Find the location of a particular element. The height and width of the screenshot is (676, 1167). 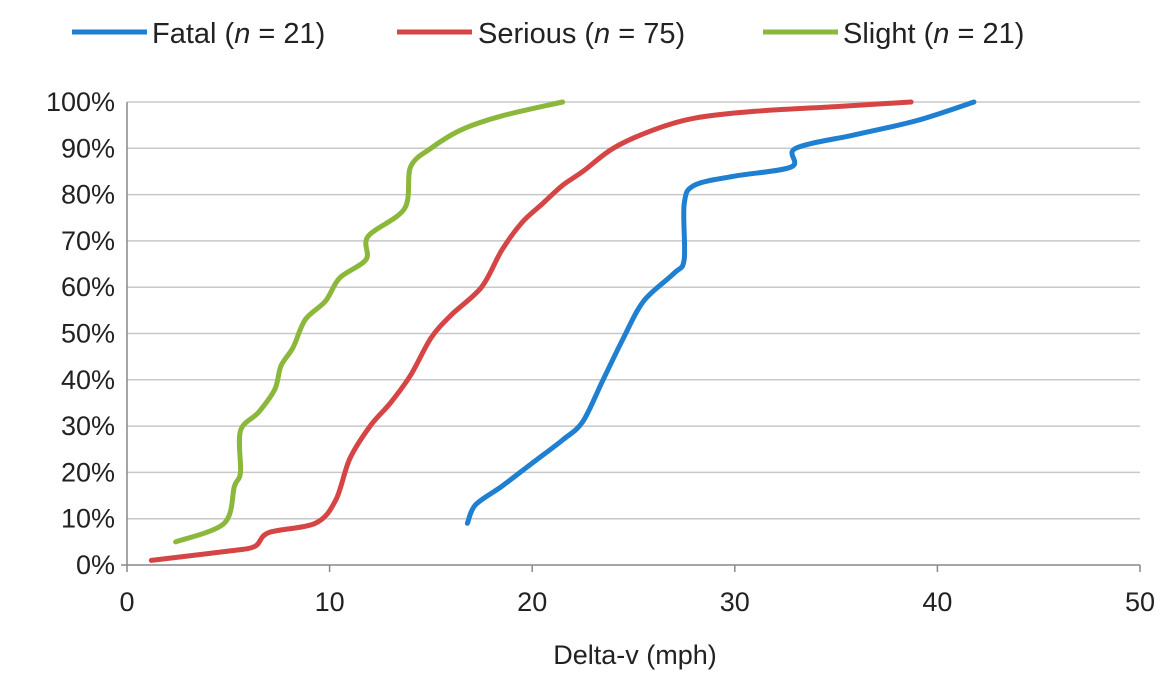

legend-entry-serious: Serious (n = 75) is located at coordinates (541, 34).